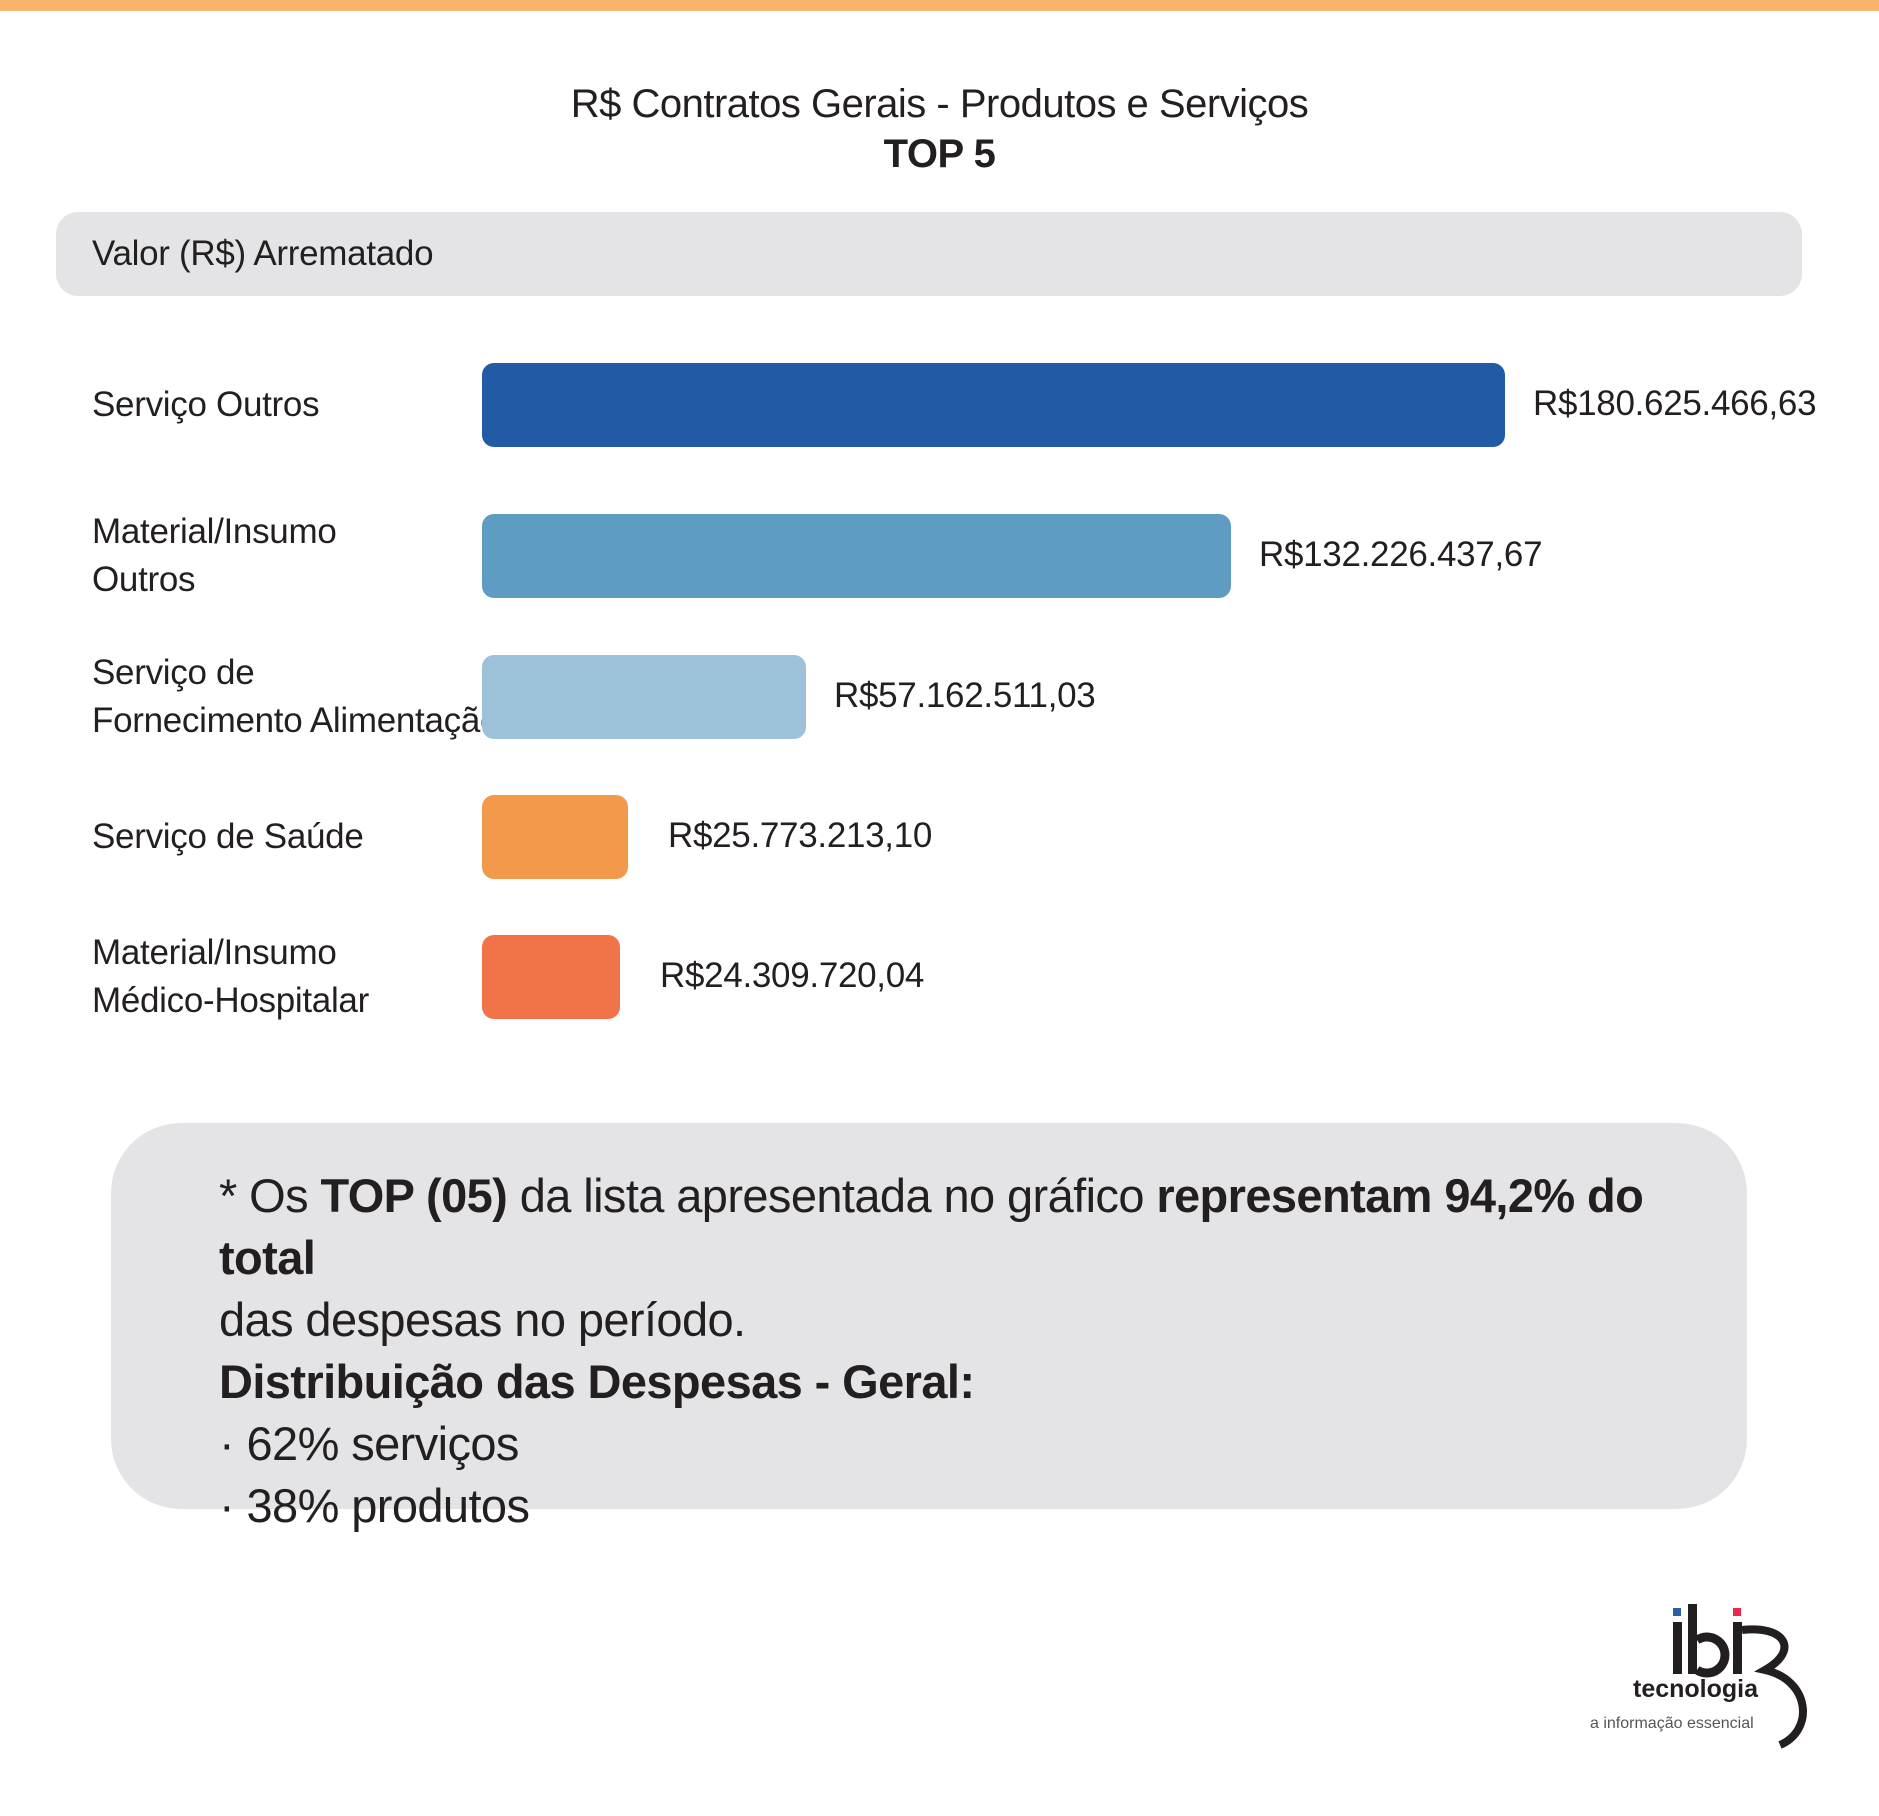 Image resolution: width=1879 pixels, height=1816 pixels. Describe the element at coordinates (792, 975) in the screenshot. I see `value-label: R$24.309.720,04` at that location.